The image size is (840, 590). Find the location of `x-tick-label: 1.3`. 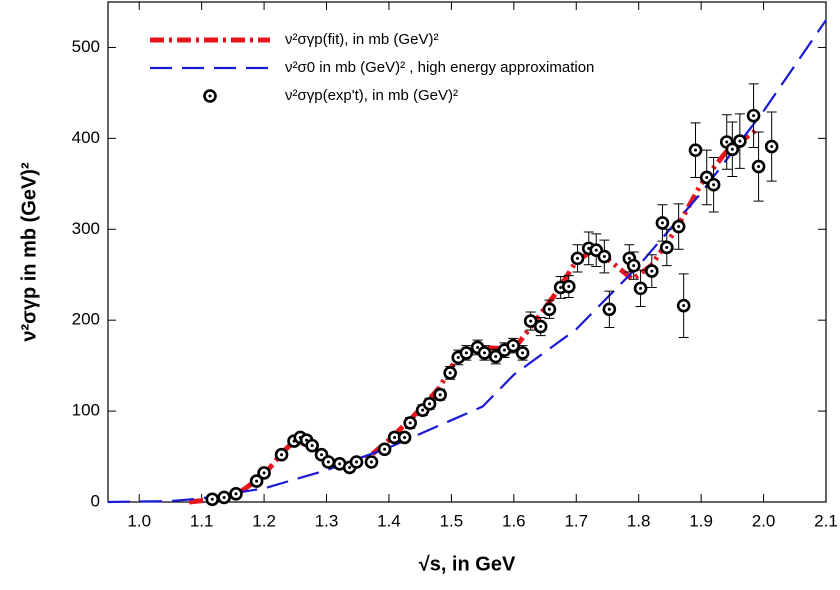

x-tick-label: 1.3 is located at coordinates (327, 520).